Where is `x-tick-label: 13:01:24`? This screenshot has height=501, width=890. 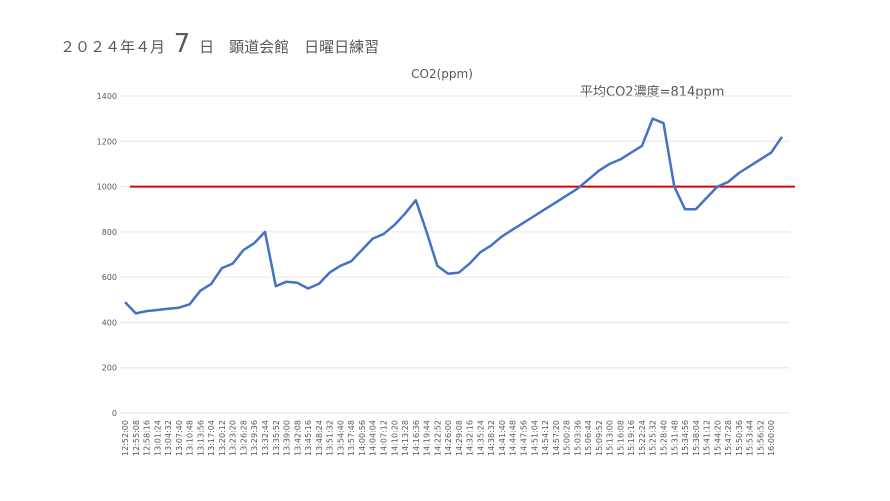
x-tick-label: 13:01:24 is located at coordinates (157, 438).